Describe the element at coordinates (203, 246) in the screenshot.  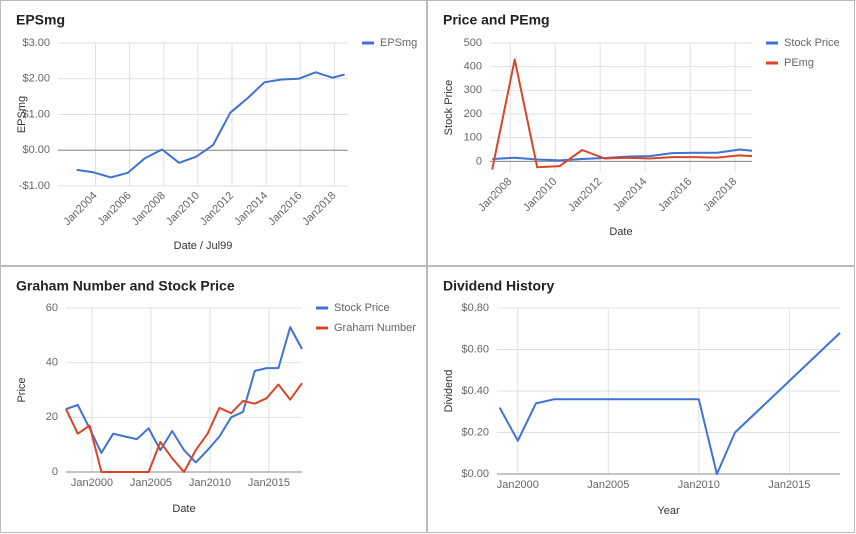
I see `x-axis-title: Date / Jul99` at that location.